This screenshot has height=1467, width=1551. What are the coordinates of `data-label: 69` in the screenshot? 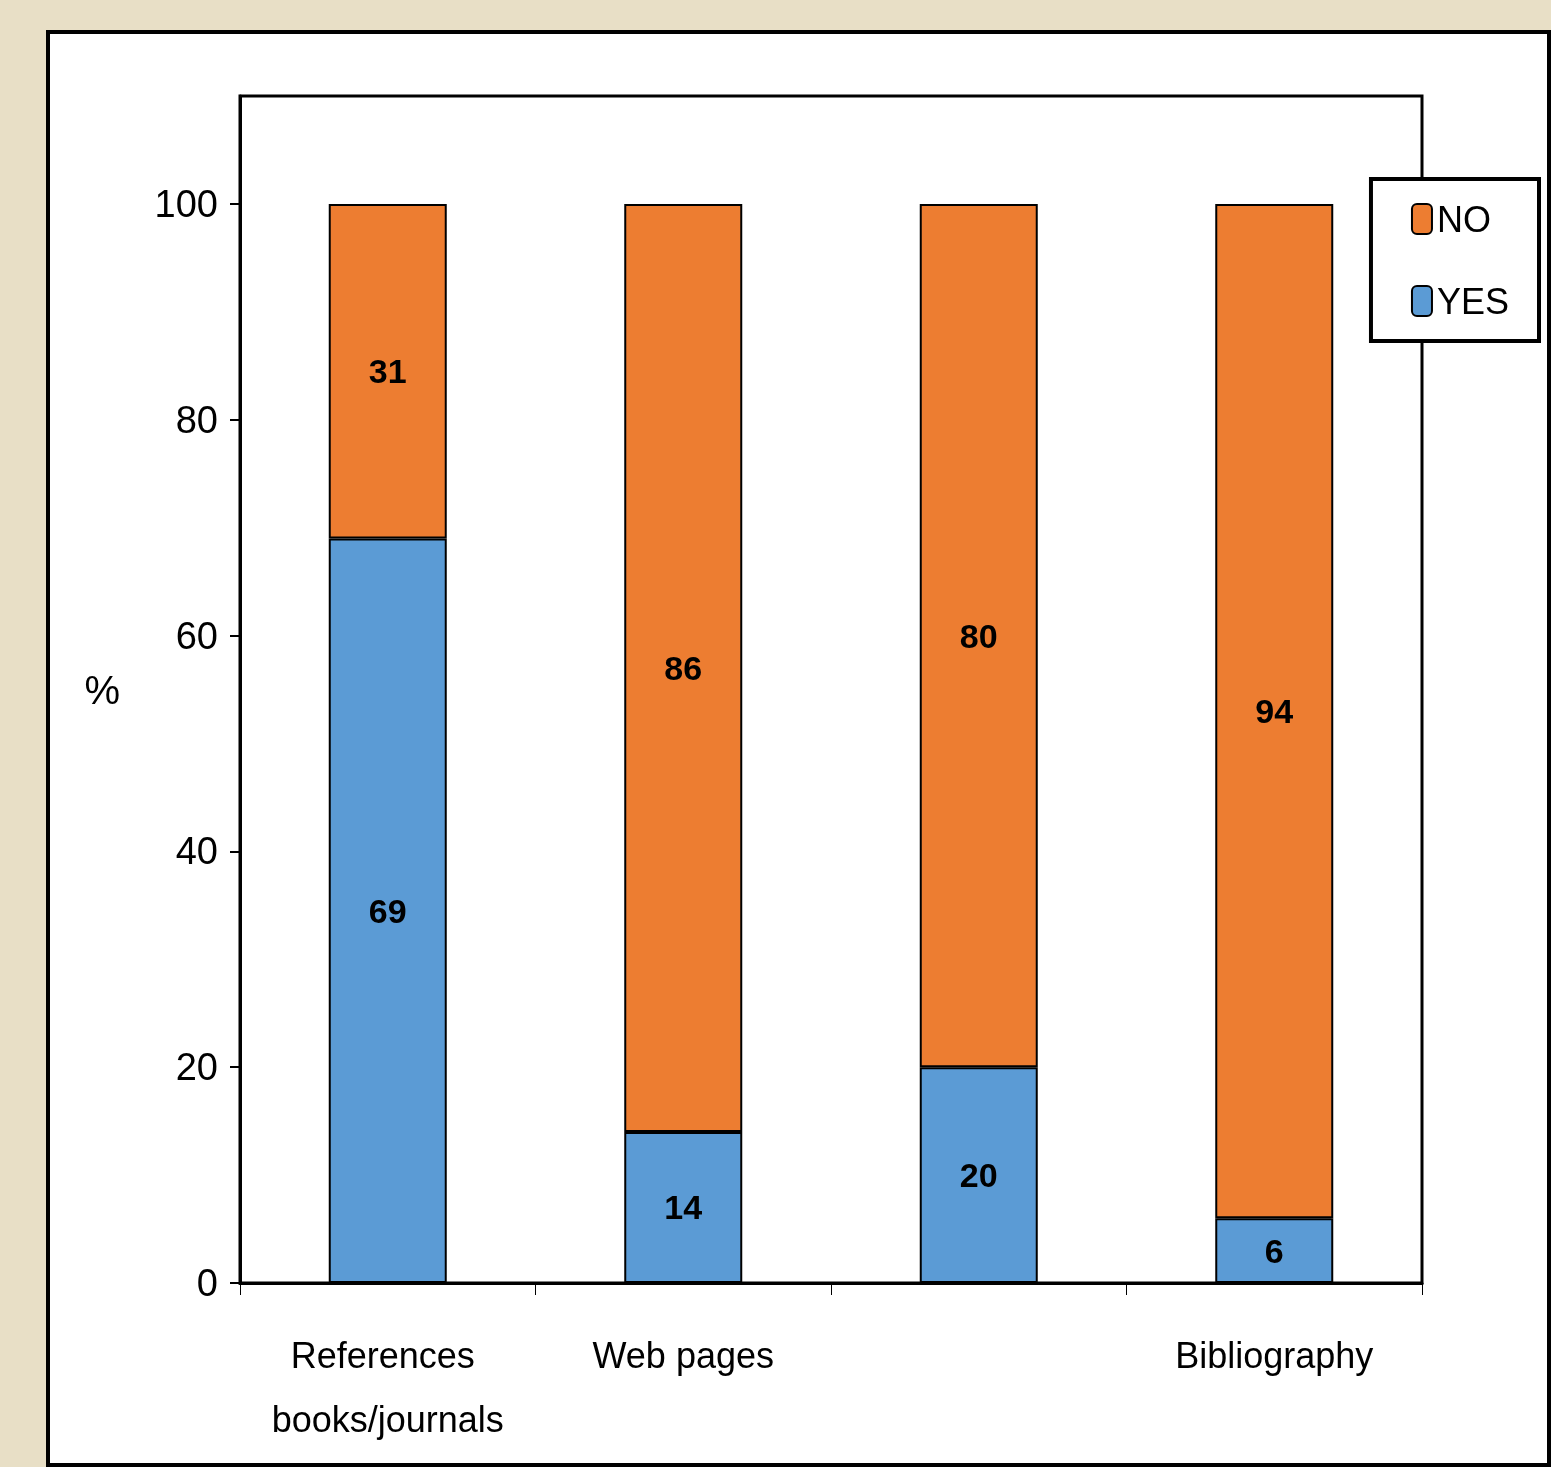 It's located at (387, 910).